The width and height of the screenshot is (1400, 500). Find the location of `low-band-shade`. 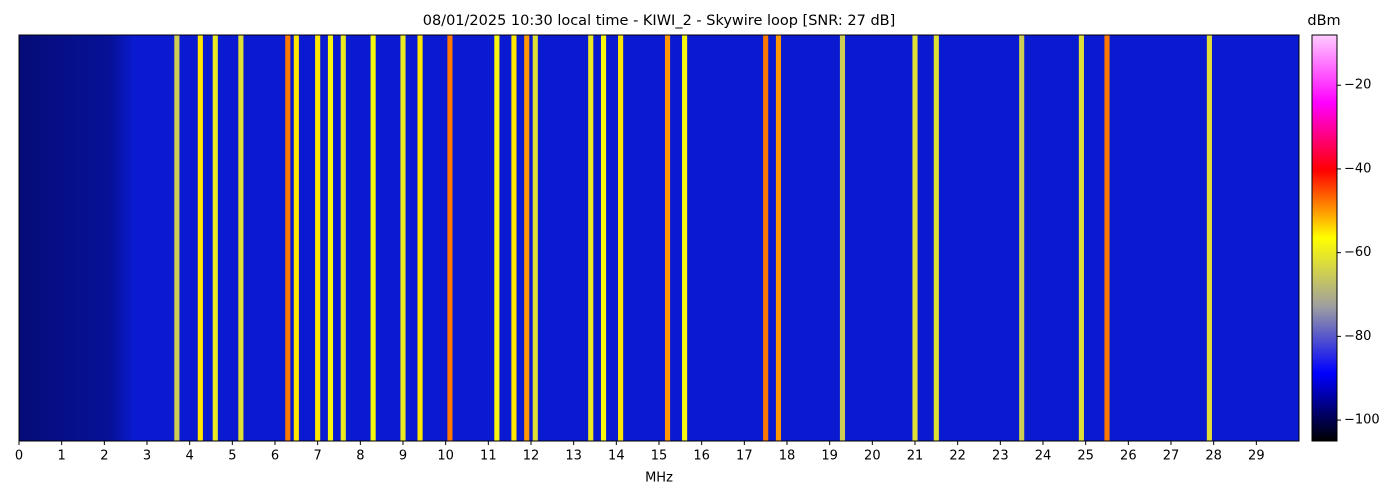

low-band-shade is located at coordinates (76, 238).